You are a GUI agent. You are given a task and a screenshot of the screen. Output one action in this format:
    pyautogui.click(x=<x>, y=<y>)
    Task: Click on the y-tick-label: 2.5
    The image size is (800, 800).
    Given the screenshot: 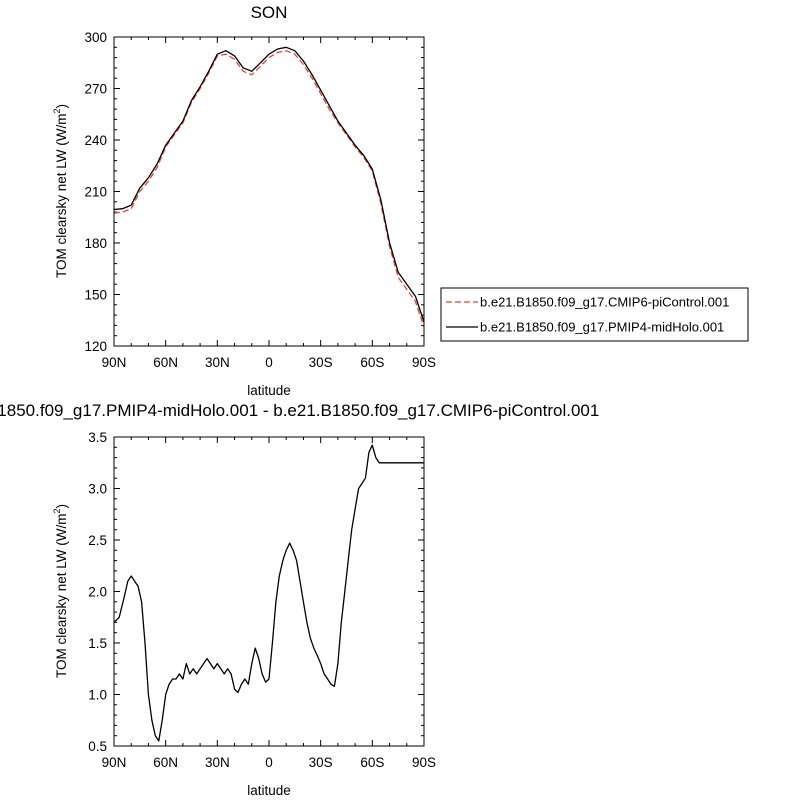 What is the action you would take?
    pyautogui.click(x=97, y=540)
    